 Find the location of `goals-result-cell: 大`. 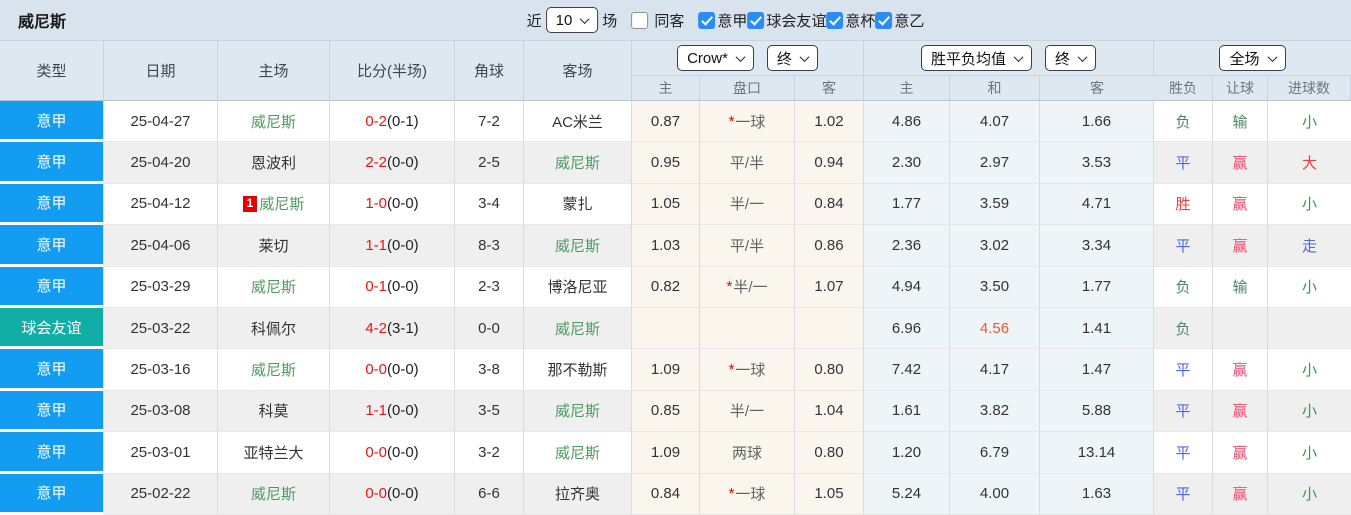

goals-result-cell: 大 is located at coordinates (1309, 163).